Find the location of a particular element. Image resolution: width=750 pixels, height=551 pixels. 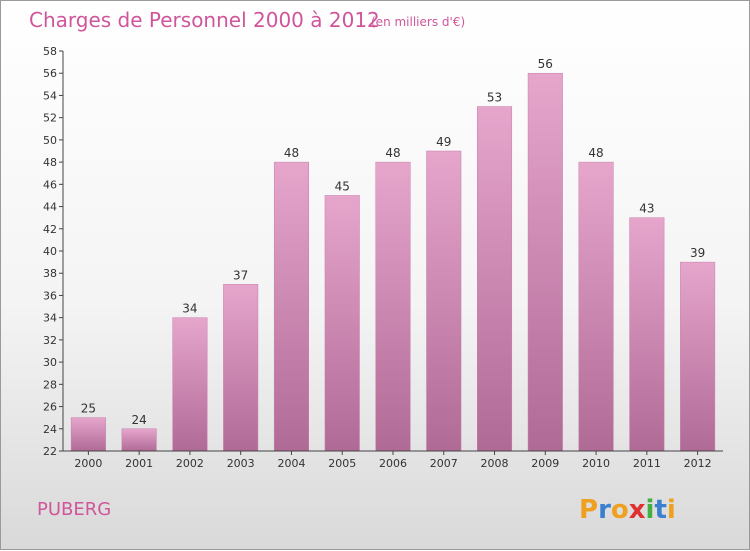

bar-value-label: 34 is located at coordinates (189, 309).